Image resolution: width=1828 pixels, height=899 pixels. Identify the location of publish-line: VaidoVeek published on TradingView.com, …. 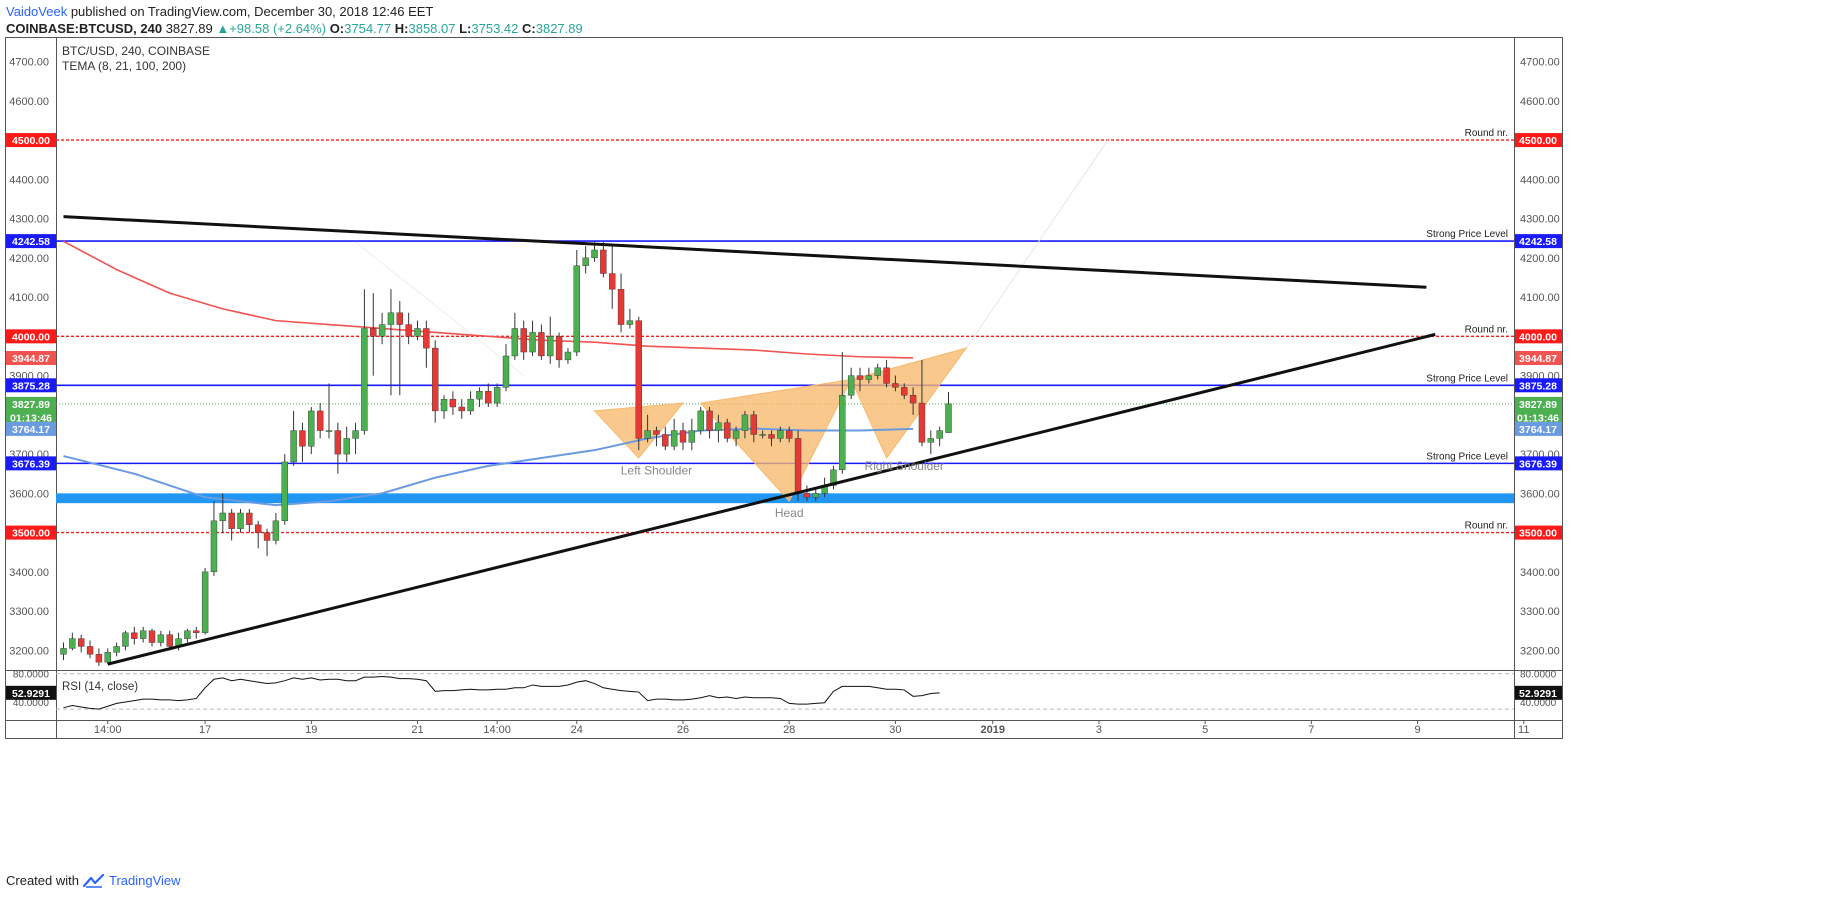
(219, 11).